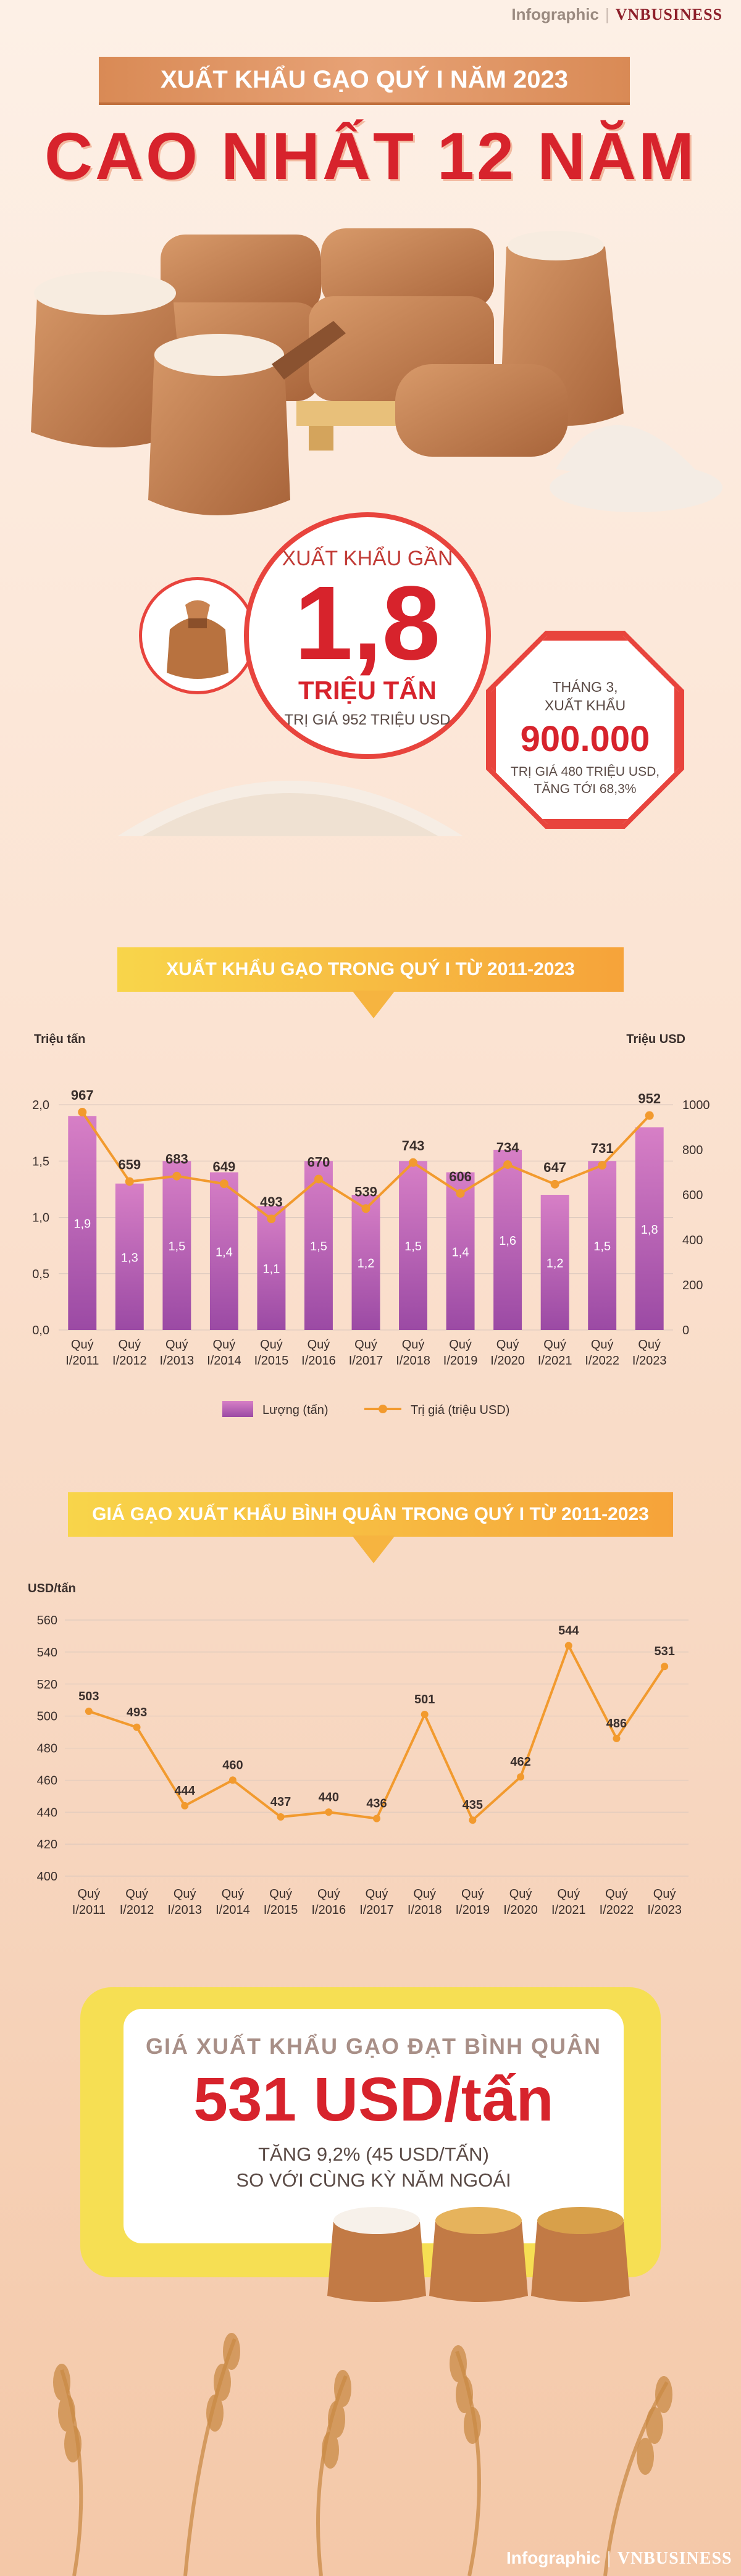 The width and height of the screenshot is (741, 2576). What do you see at coordinates (237, 1409) in the screenshot?
I see `legend-swatch-bar` at bounding box center [237, 1409].